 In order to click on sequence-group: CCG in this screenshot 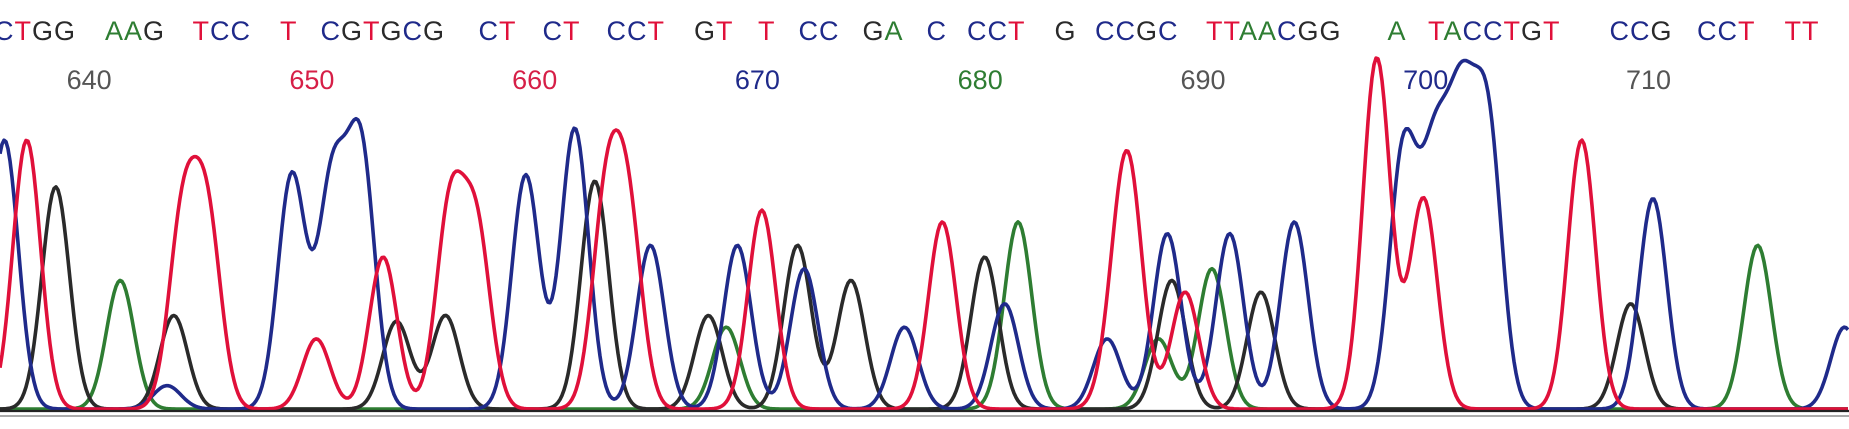, I will do `click(1641, 31)`.